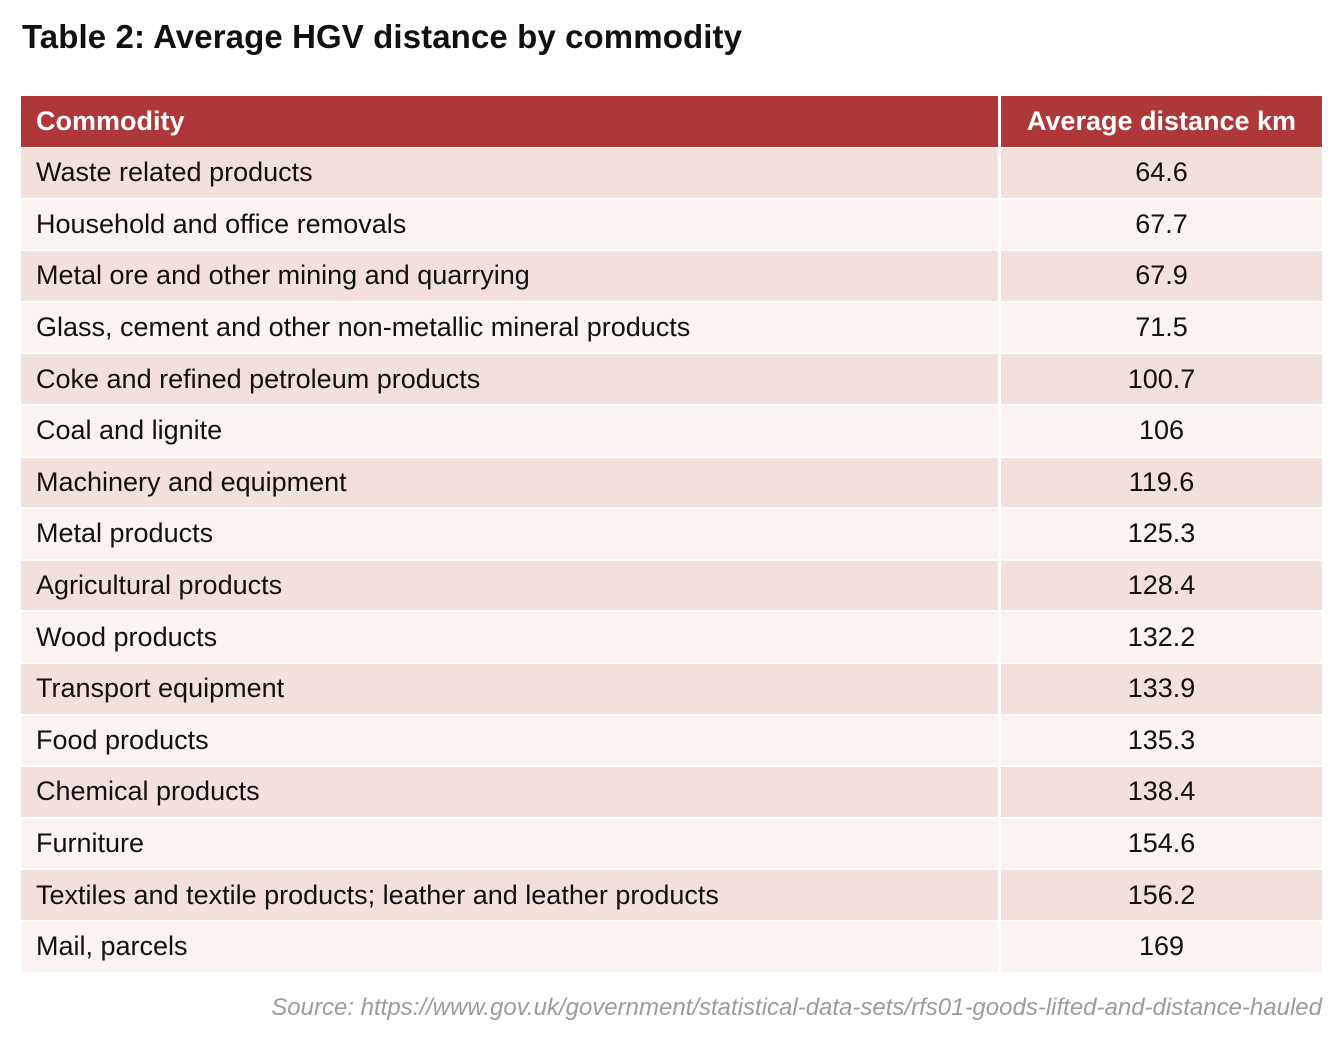 The height and width of the screenshot is (1052, 1344). What do you see at coordinates (1160, 122) in the screenshot?
I see `column-header-average-distance: Average distance km` at bounding box center [1160, 122].